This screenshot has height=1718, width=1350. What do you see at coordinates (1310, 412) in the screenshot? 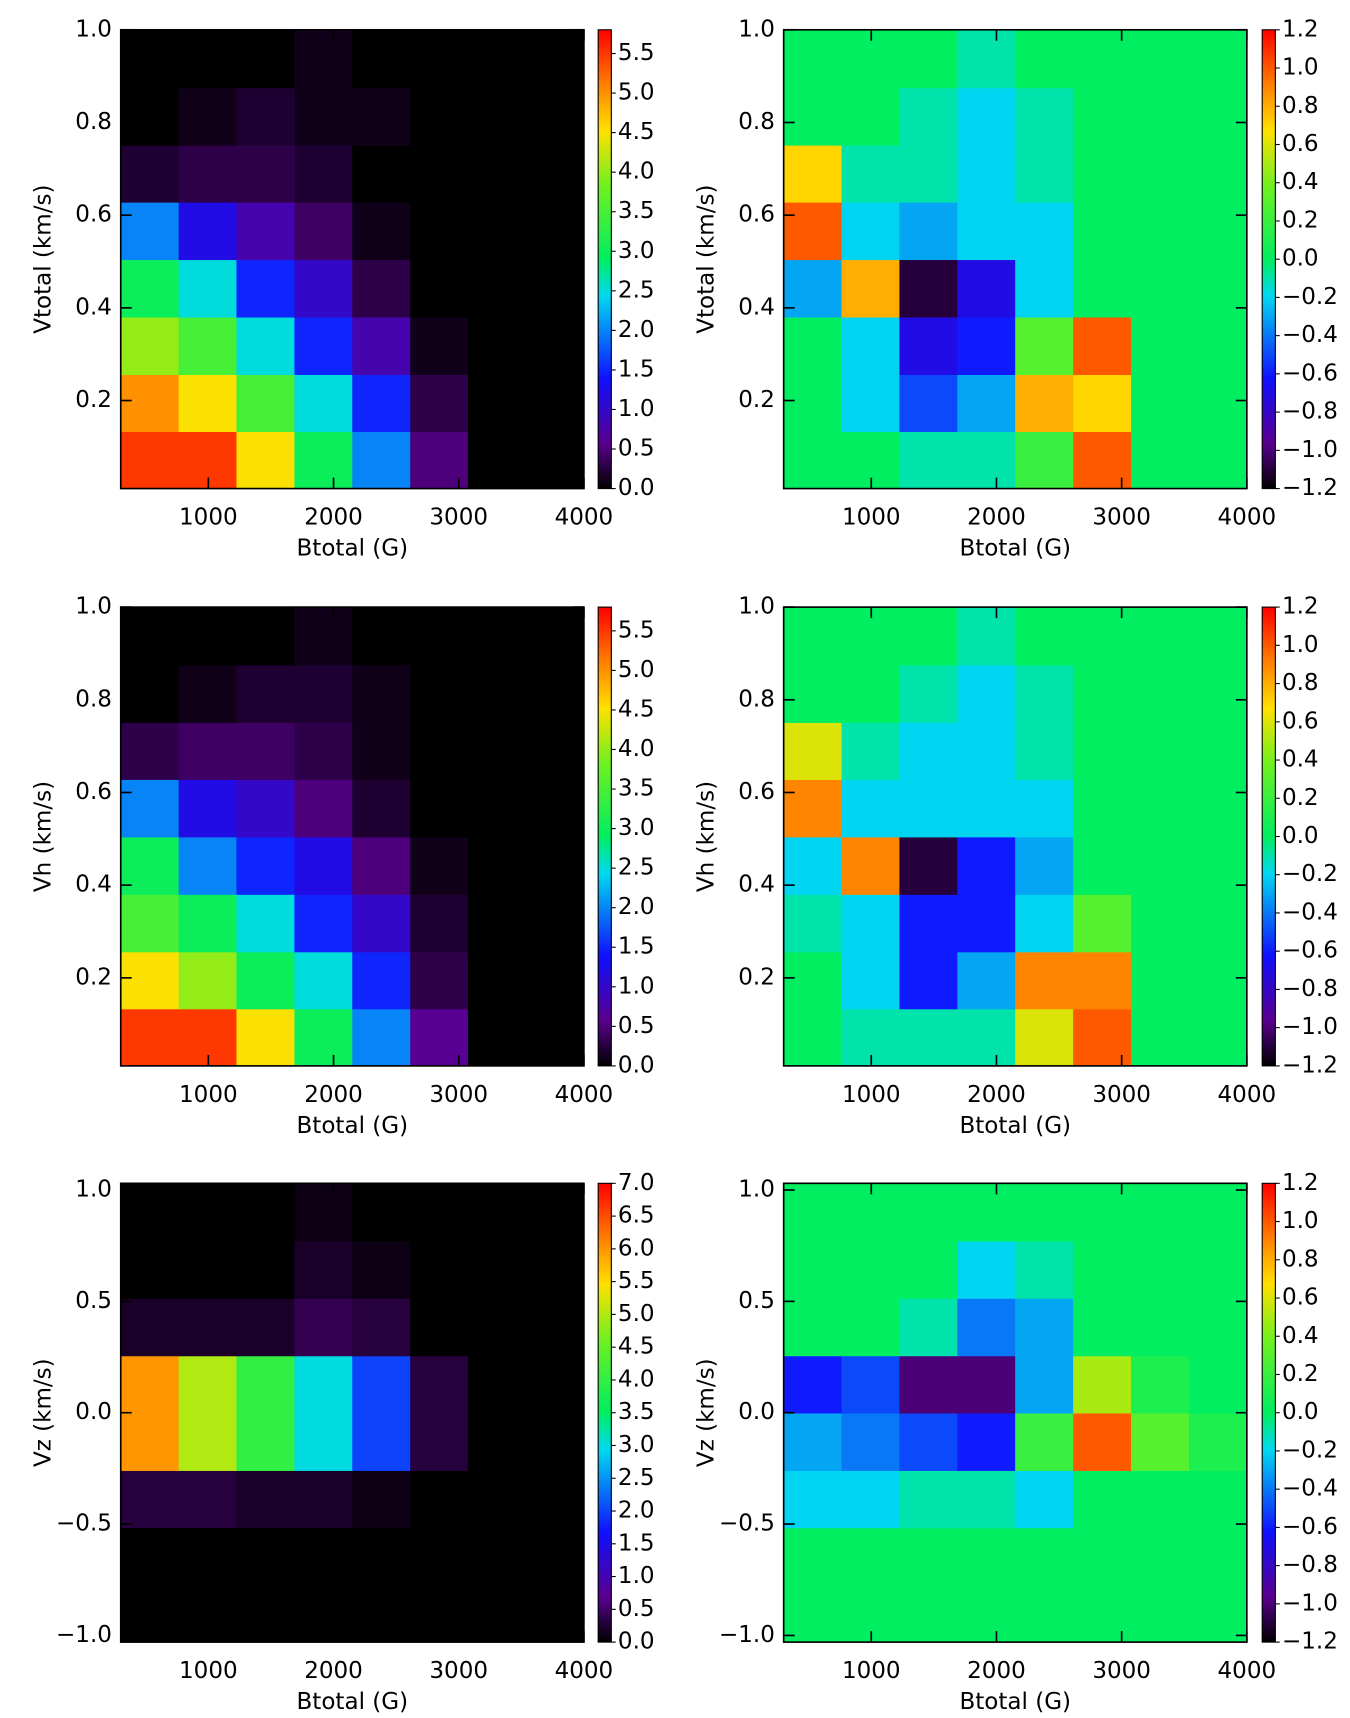
I see `colorbar-tick-label: −0.8` at bounding box center [1310, 412].